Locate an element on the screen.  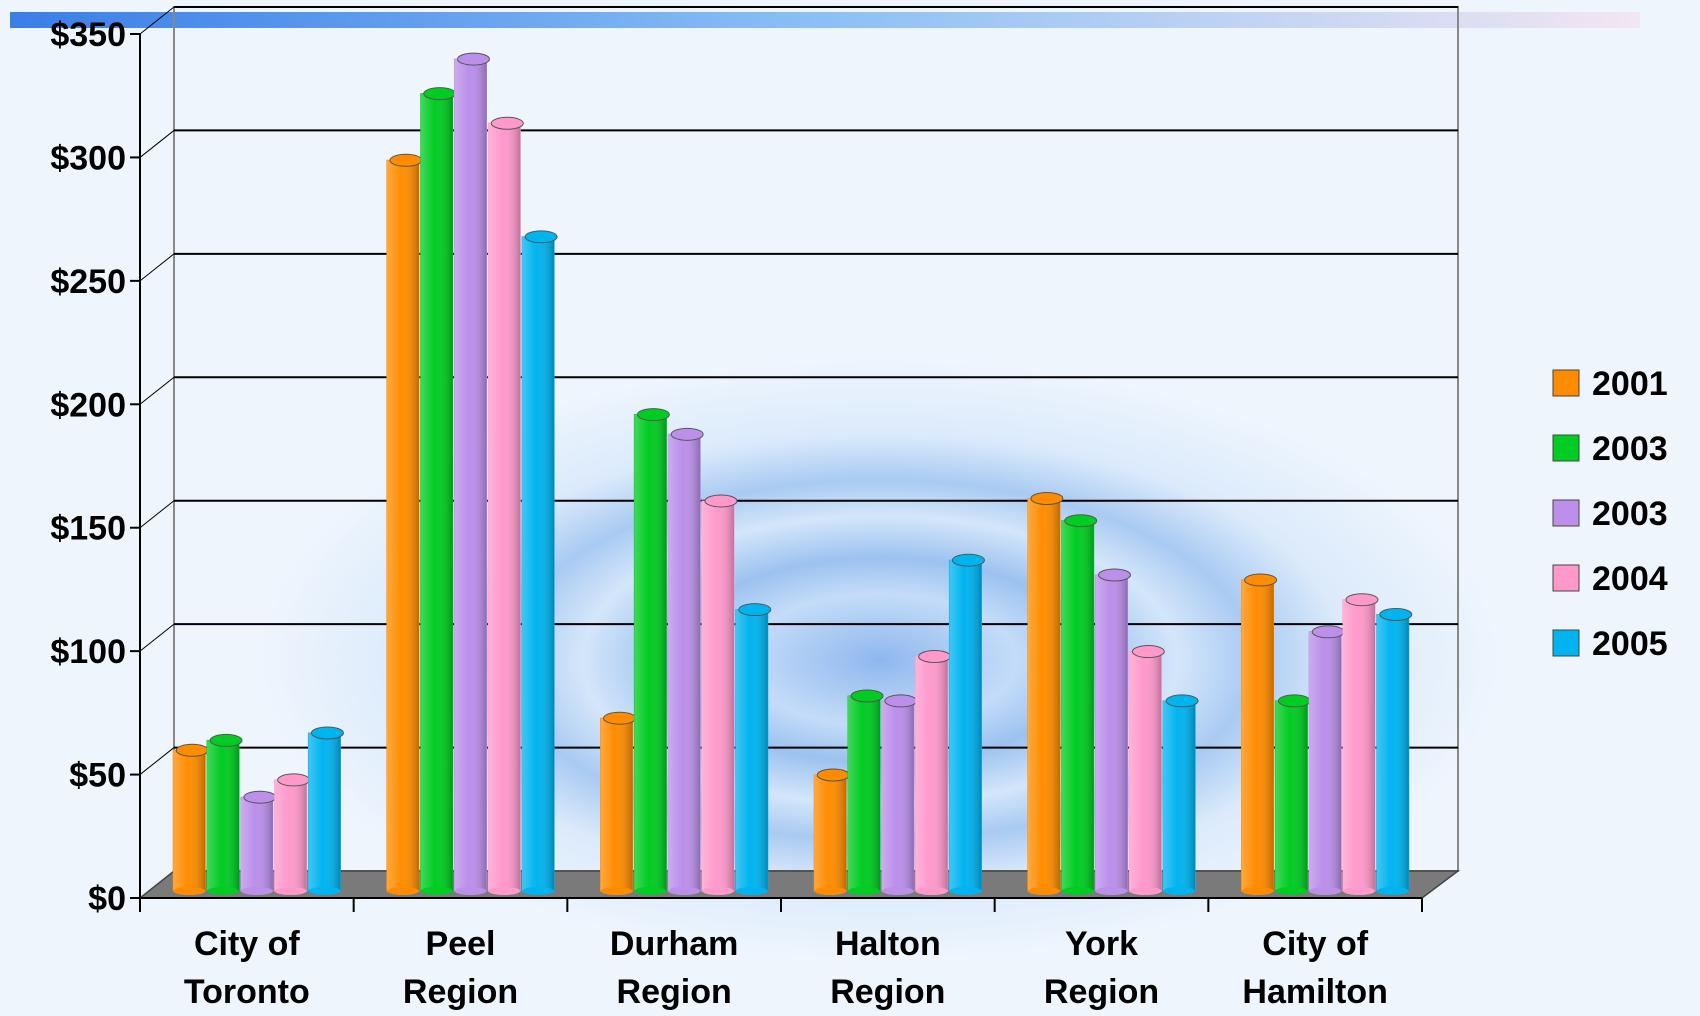
y-tick-label: $250 is located at coordinates (88, 282).